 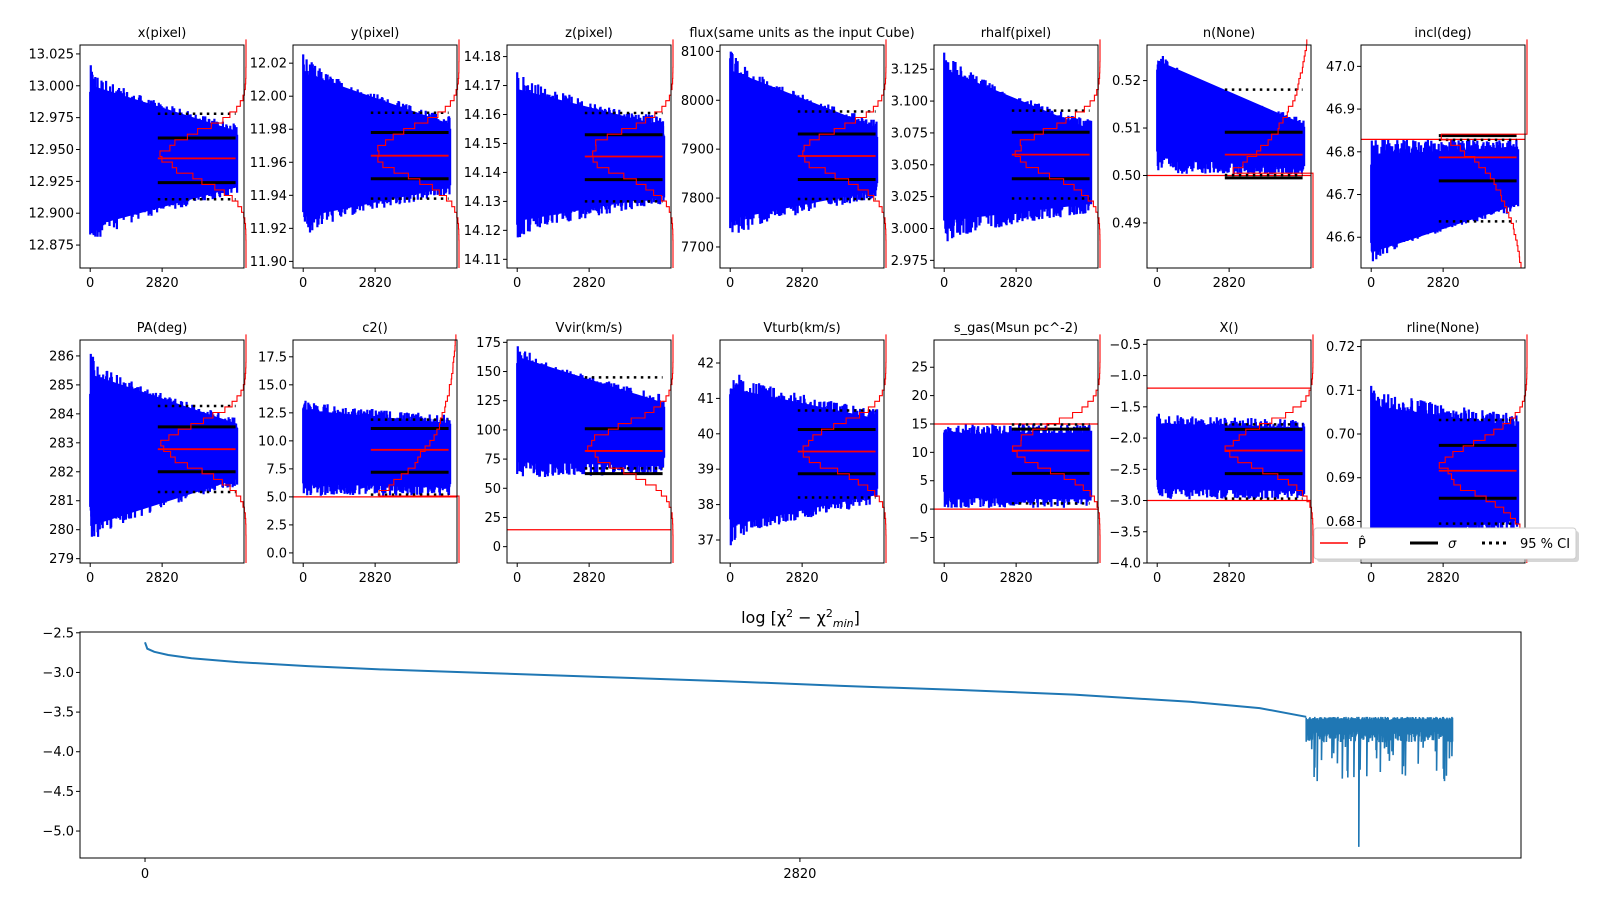 I want to click on y-tick-label: −3.0, so click(x=1125, y=501).